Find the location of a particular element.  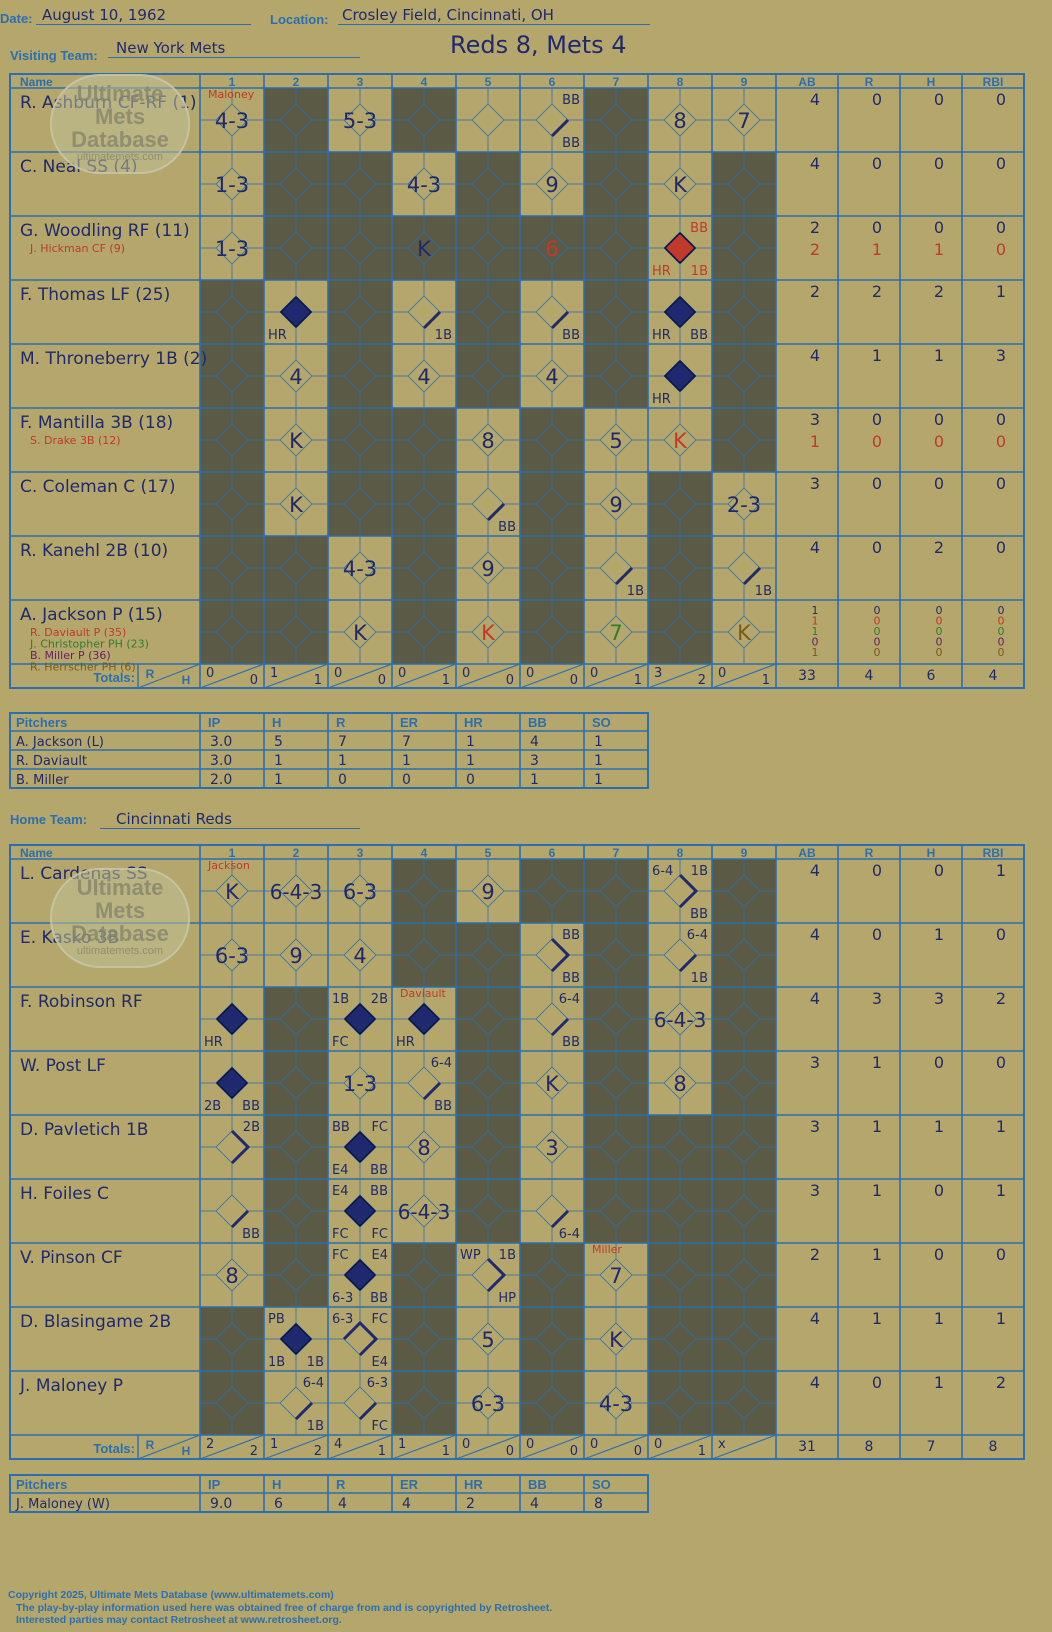

base-note: 2B is located at coordinates (212, 1106).